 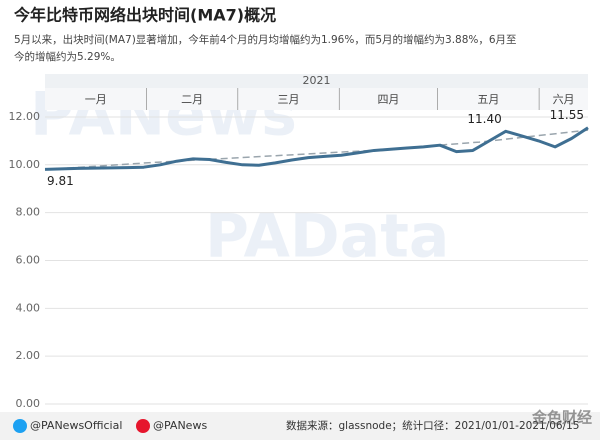 What do you see at coordinates (564, 99) in the screenshot?
I see `month-label: 六月` at bounding box center [564, 99].